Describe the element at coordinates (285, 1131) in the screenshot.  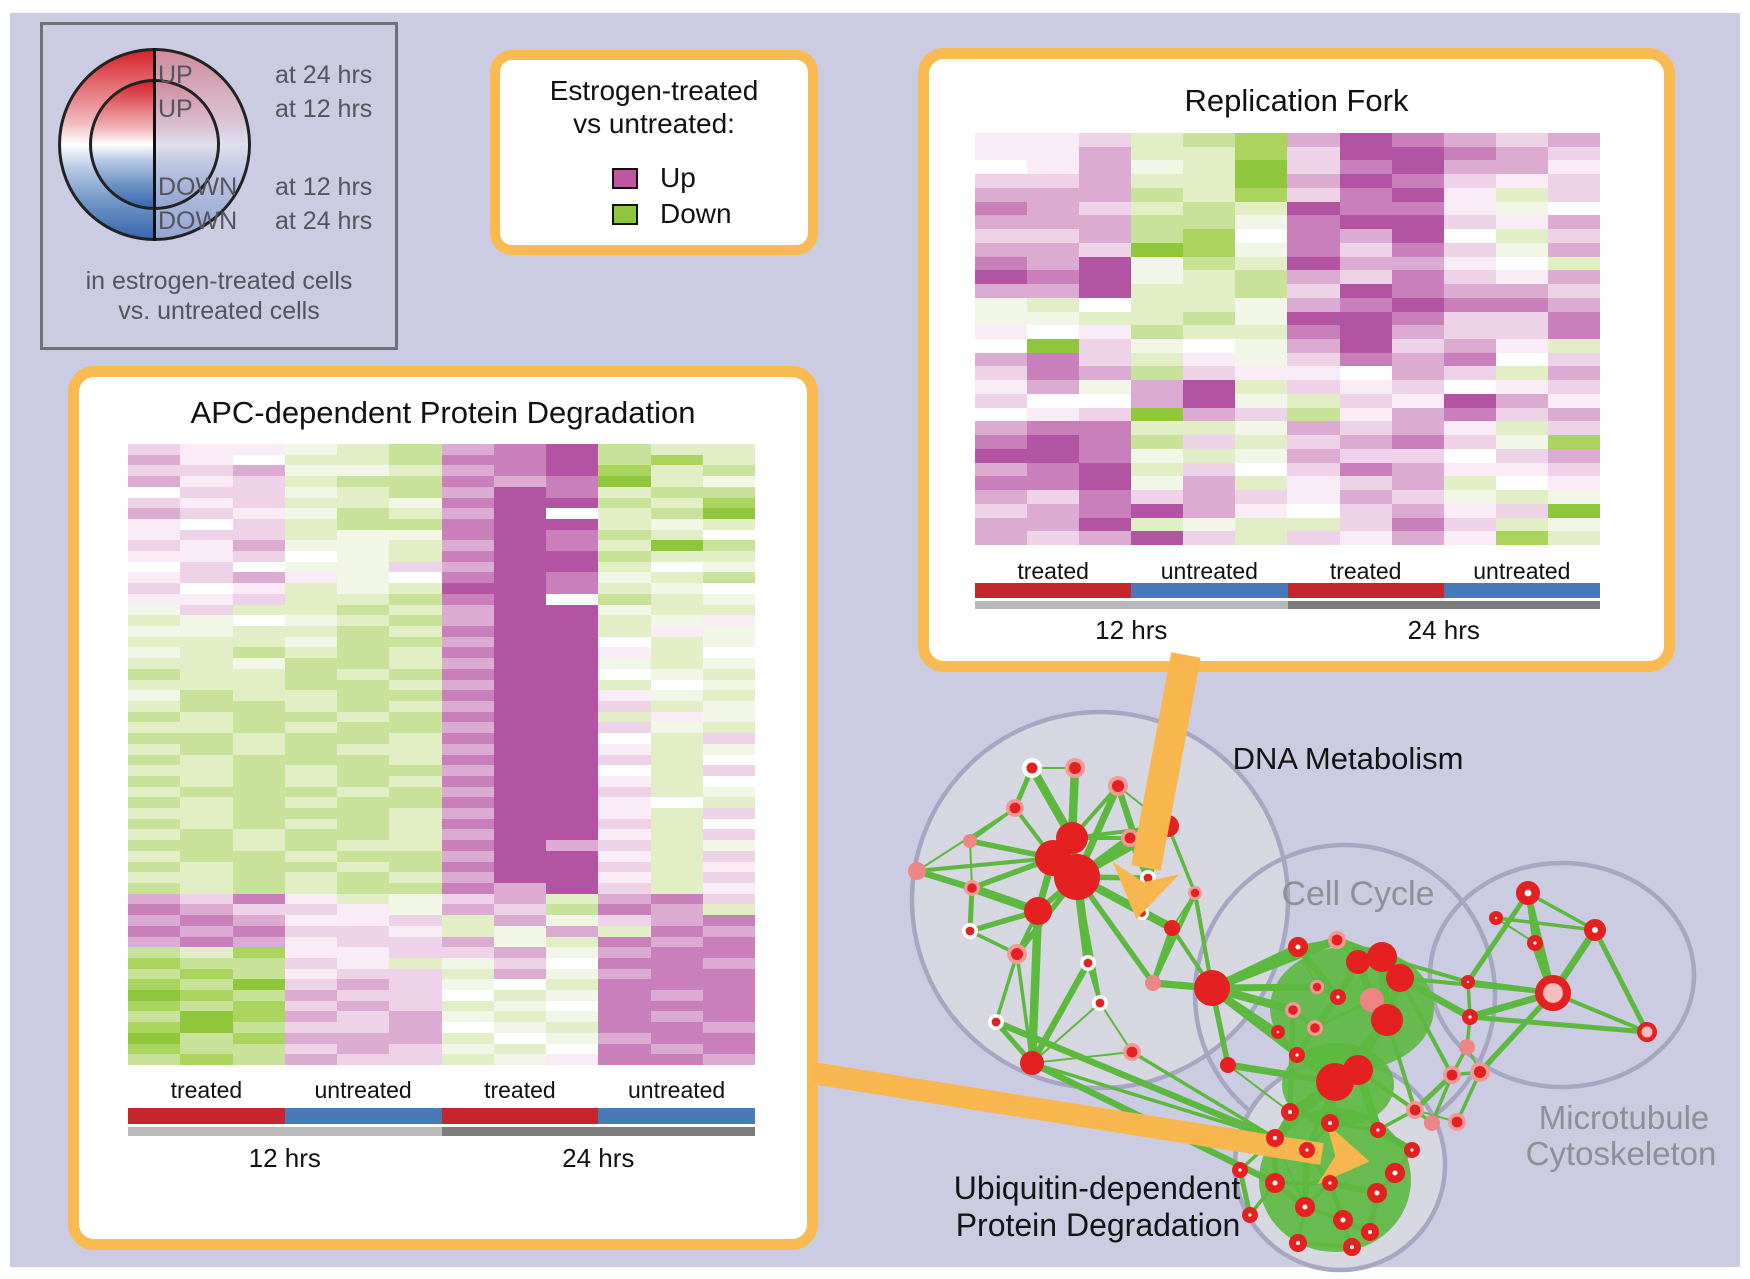
I see `time-bar-12hrs` at that location.